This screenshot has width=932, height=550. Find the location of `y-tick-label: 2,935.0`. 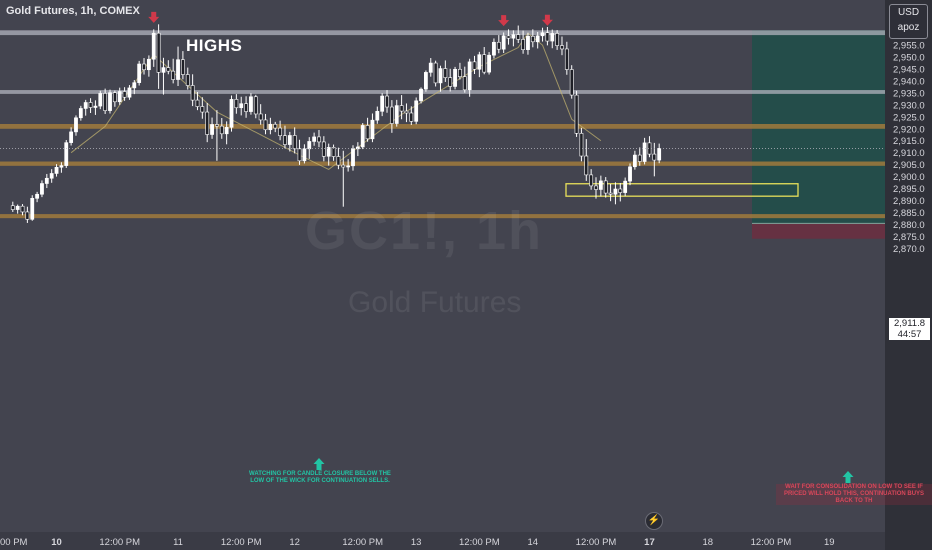

y-tick-label: 2,935.0 is located at coordinates (909, 93).